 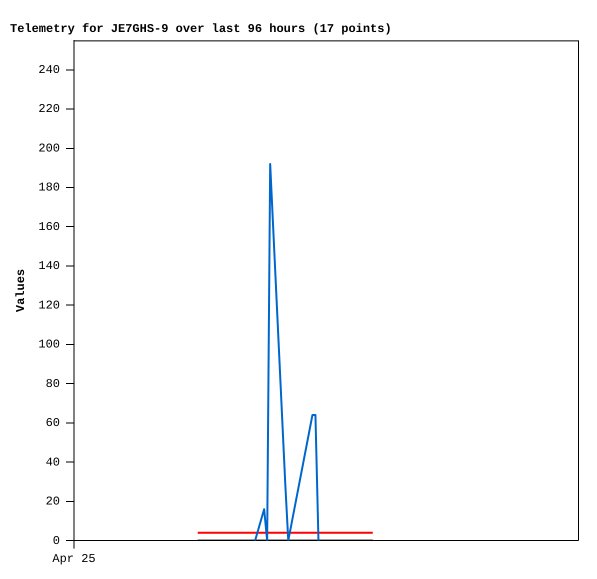 What do you see at coordinates (49, 266) in the screenshot?
I see `y-tick-label: 140` at bounding box center [49, 266].